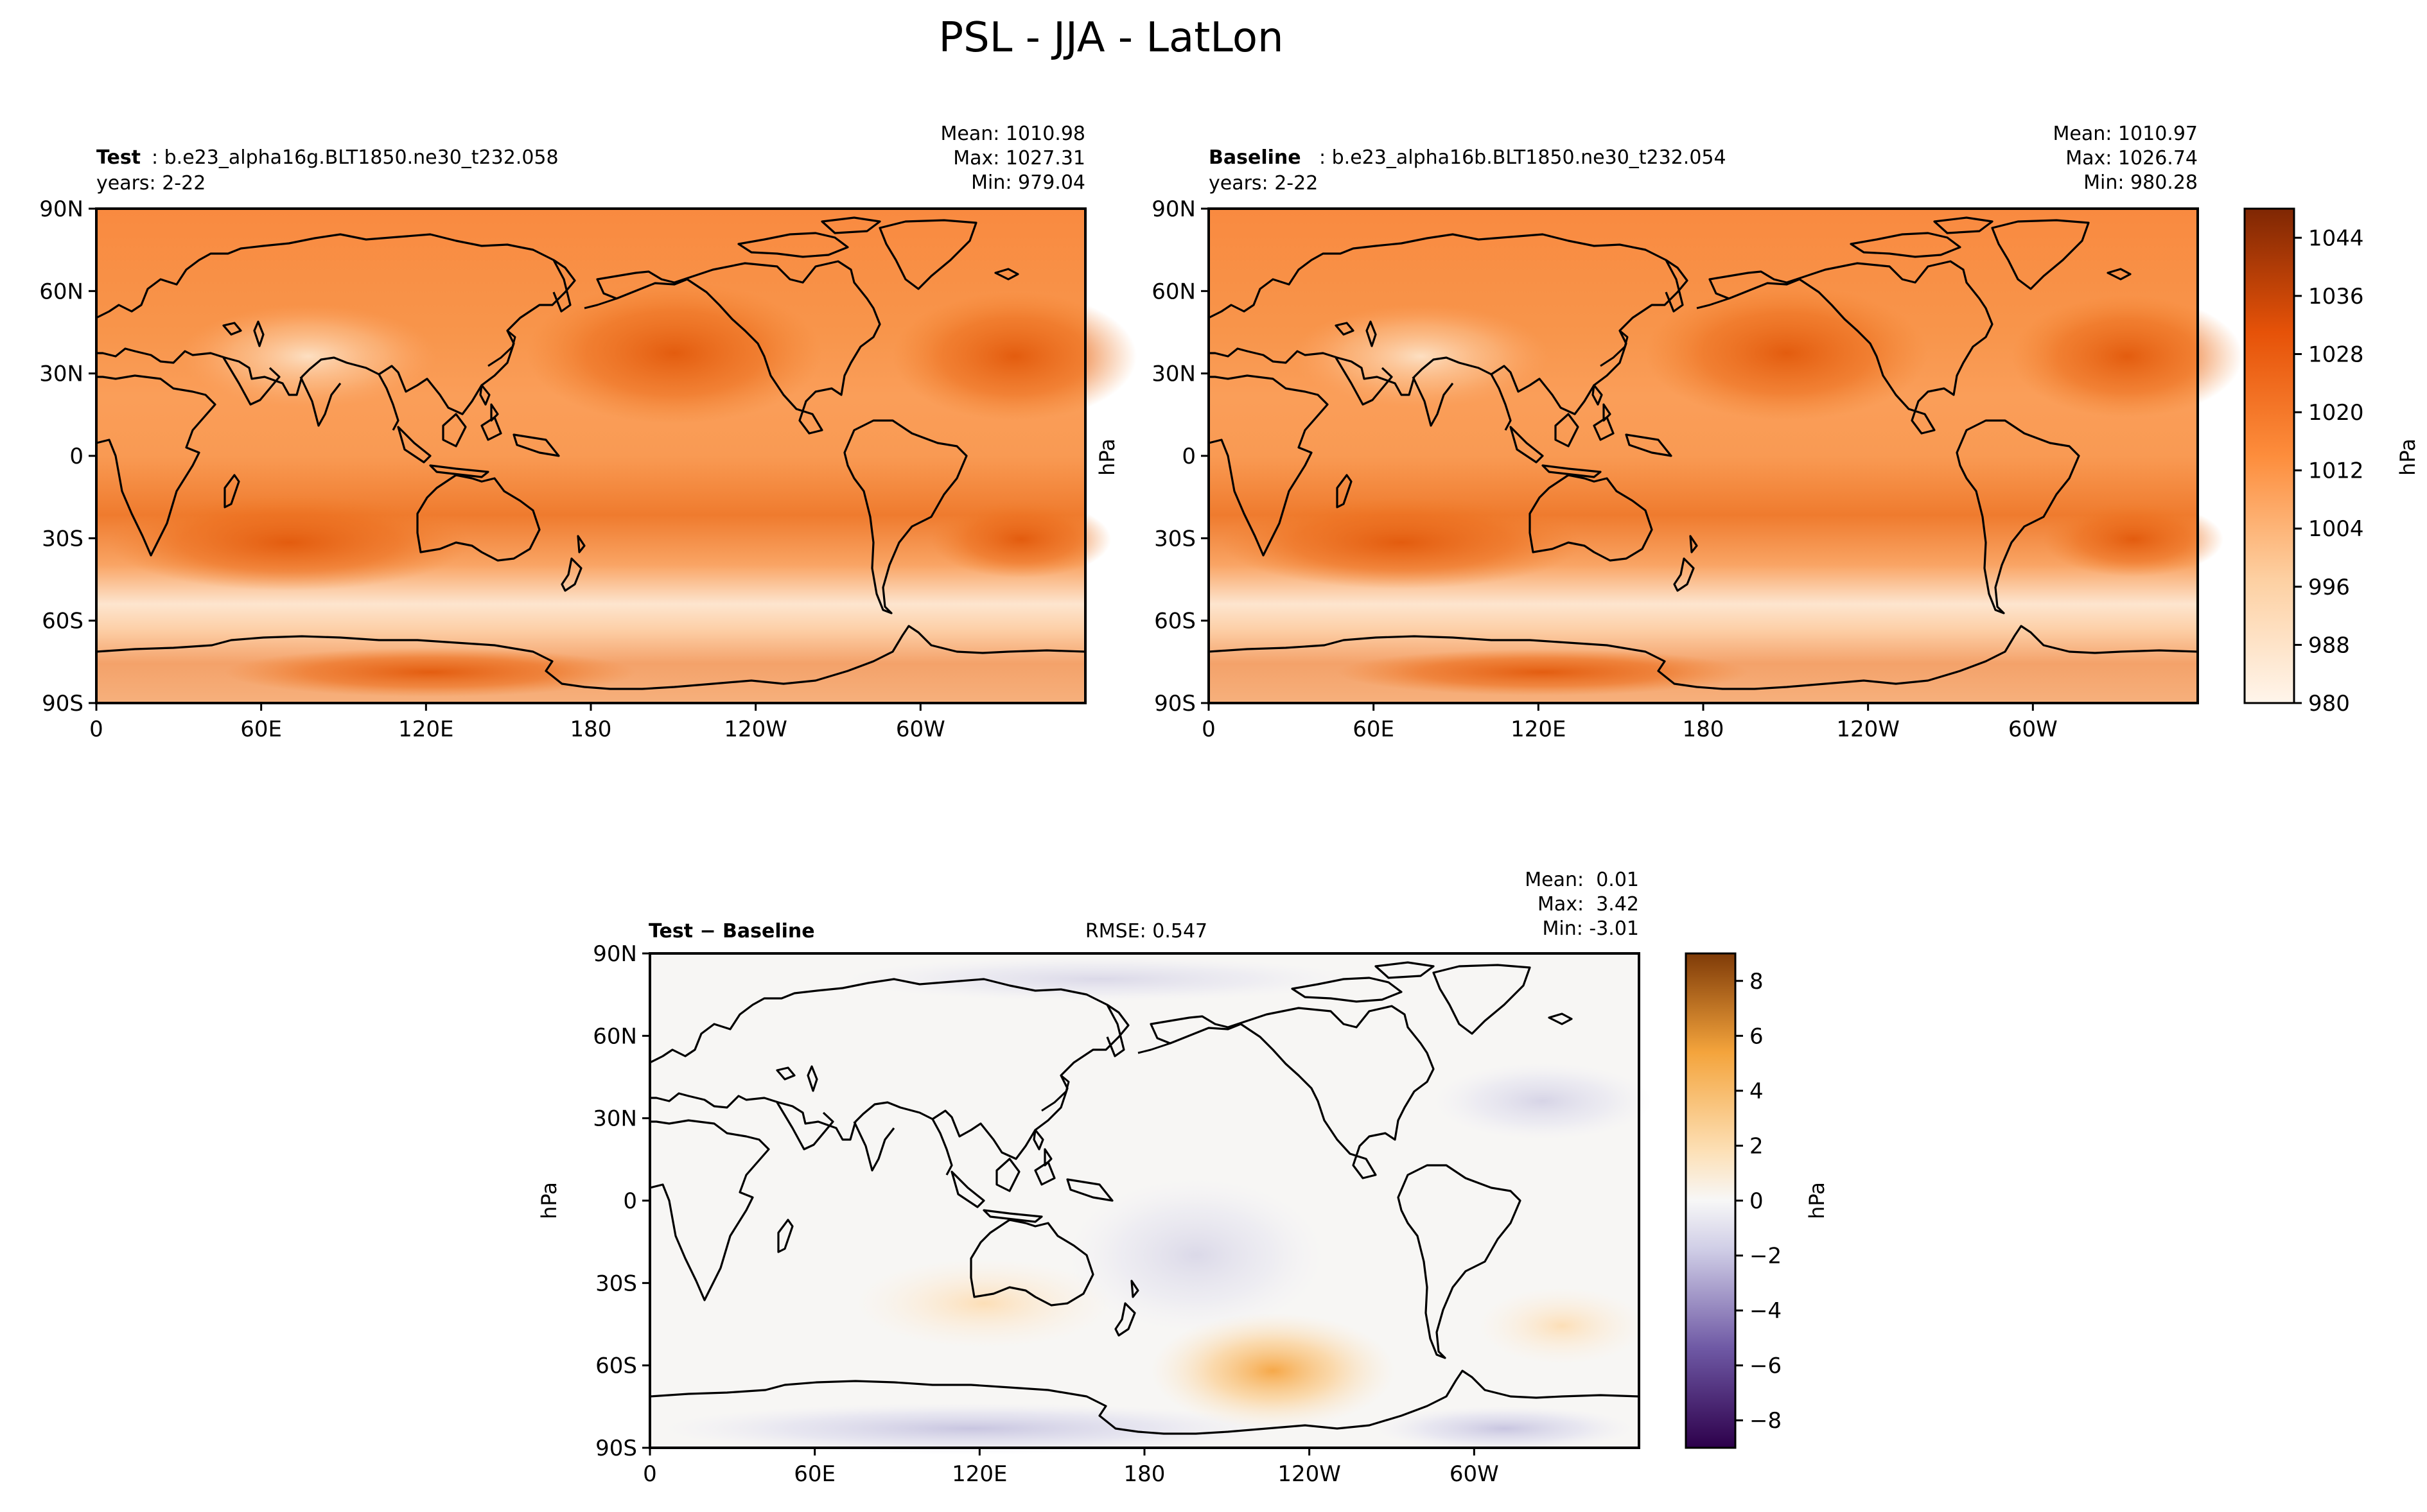  What do you see at coordinates (1195, 1255) in the screenshot?
I see `map-diff-pacific-negative` at bounding box center [1195, 1255].